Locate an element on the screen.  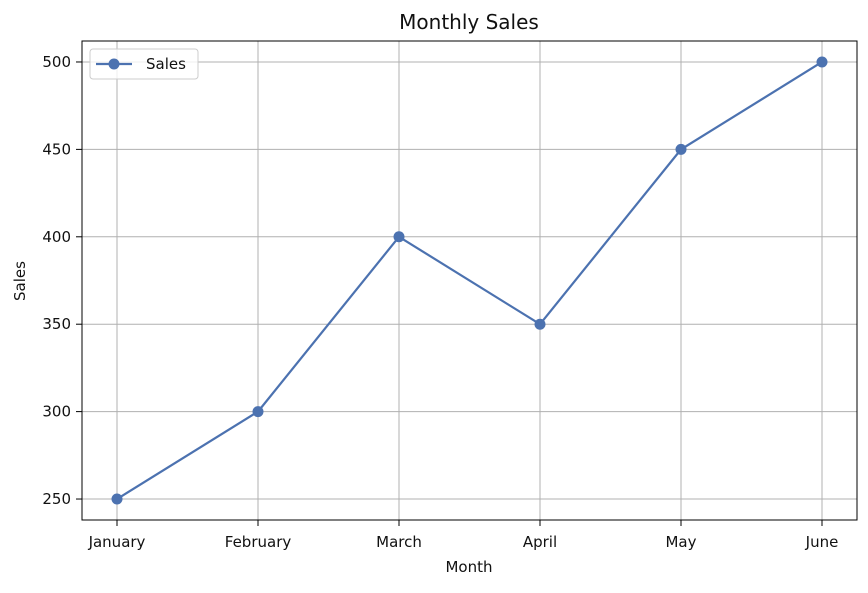
x-axis-label: Month is located at coordinates (468, 567).